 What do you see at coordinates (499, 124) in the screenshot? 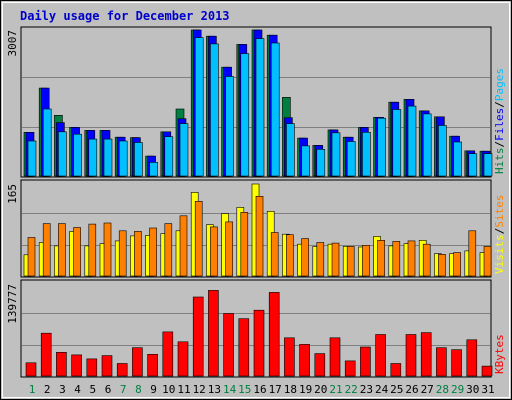
I see `legend-files: Files` at bounding box center [499, 124].